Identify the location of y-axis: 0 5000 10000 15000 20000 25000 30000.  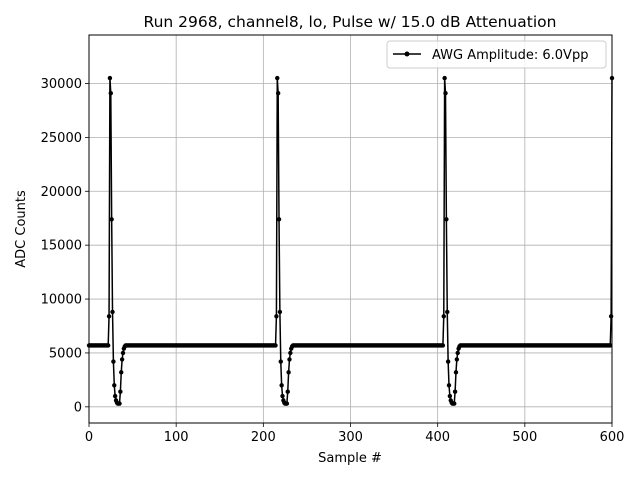
(65, 246).